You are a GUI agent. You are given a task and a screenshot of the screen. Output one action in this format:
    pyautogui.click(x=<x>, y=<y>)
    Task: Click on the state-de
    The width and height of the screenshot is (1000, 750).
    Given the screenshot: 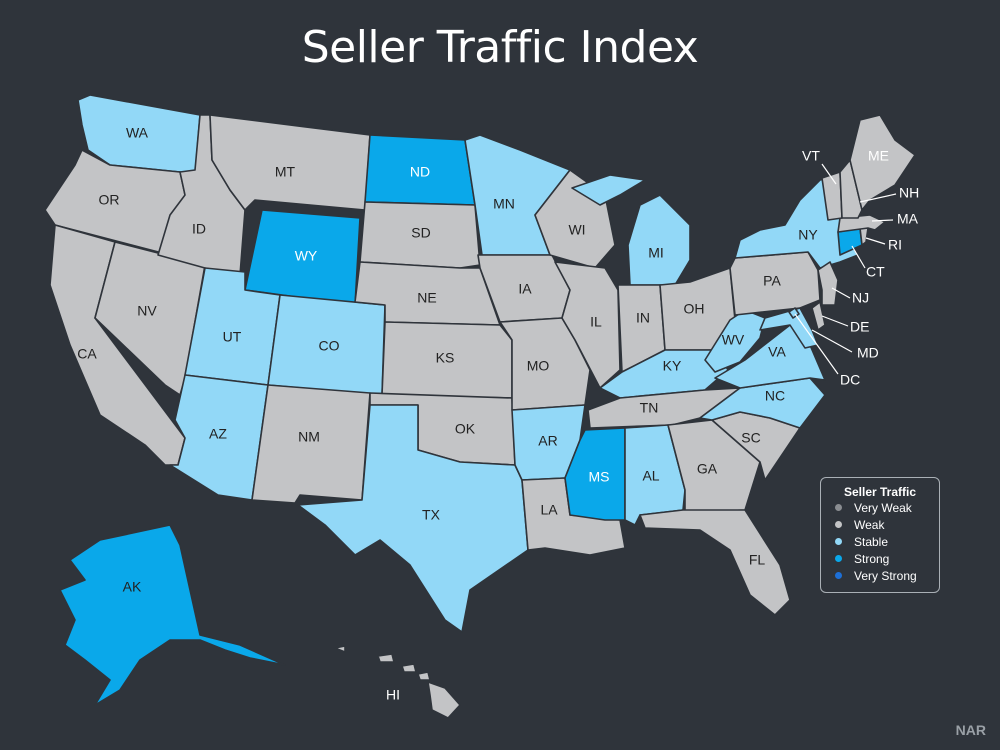 What is the action you would take?
    pyautogui.click(x=818, y=316)
    